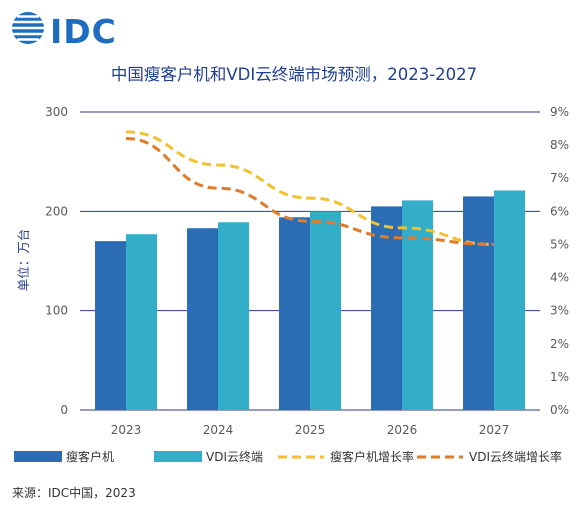 Image resolution: width=588 pixels, height=505 pixels. Describe the element at coordinates (559, 261) in the screenshot. I see `y-axis-right-ticks: 0% 1% 2% 3% 4% 5% 6% 7% 8% 9%` at that location.